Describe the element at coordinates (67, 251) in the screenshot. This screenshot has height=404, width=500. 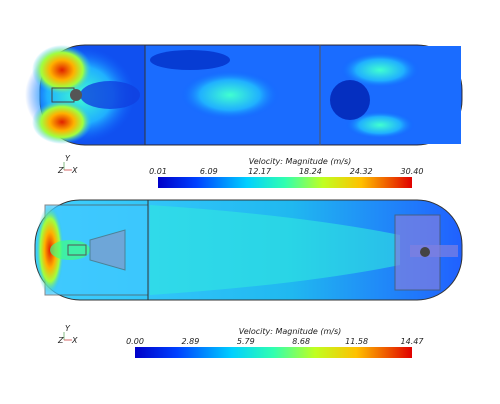
I see `axis-triad` at that location.